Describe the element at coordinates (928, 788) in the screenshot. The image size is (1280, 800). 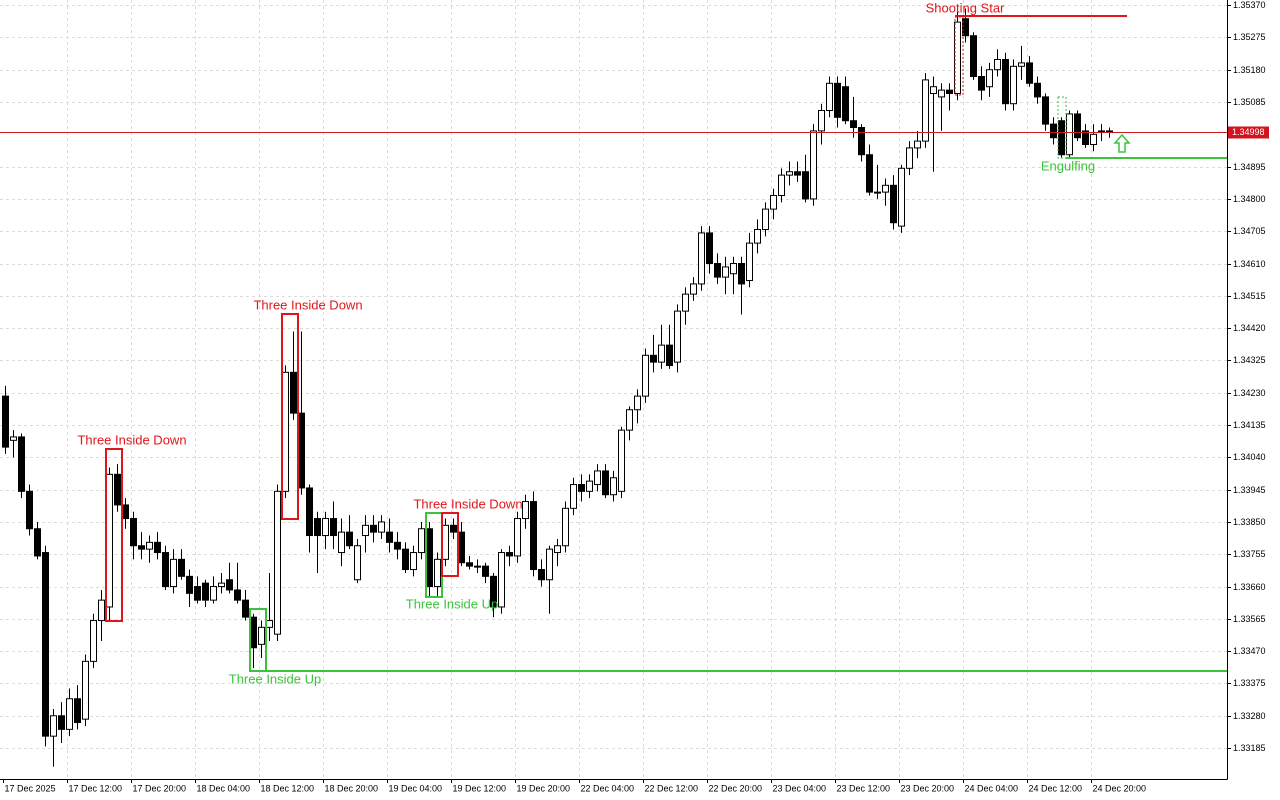
I see `x-tick-label: 23 Dec 20:00` at that location.